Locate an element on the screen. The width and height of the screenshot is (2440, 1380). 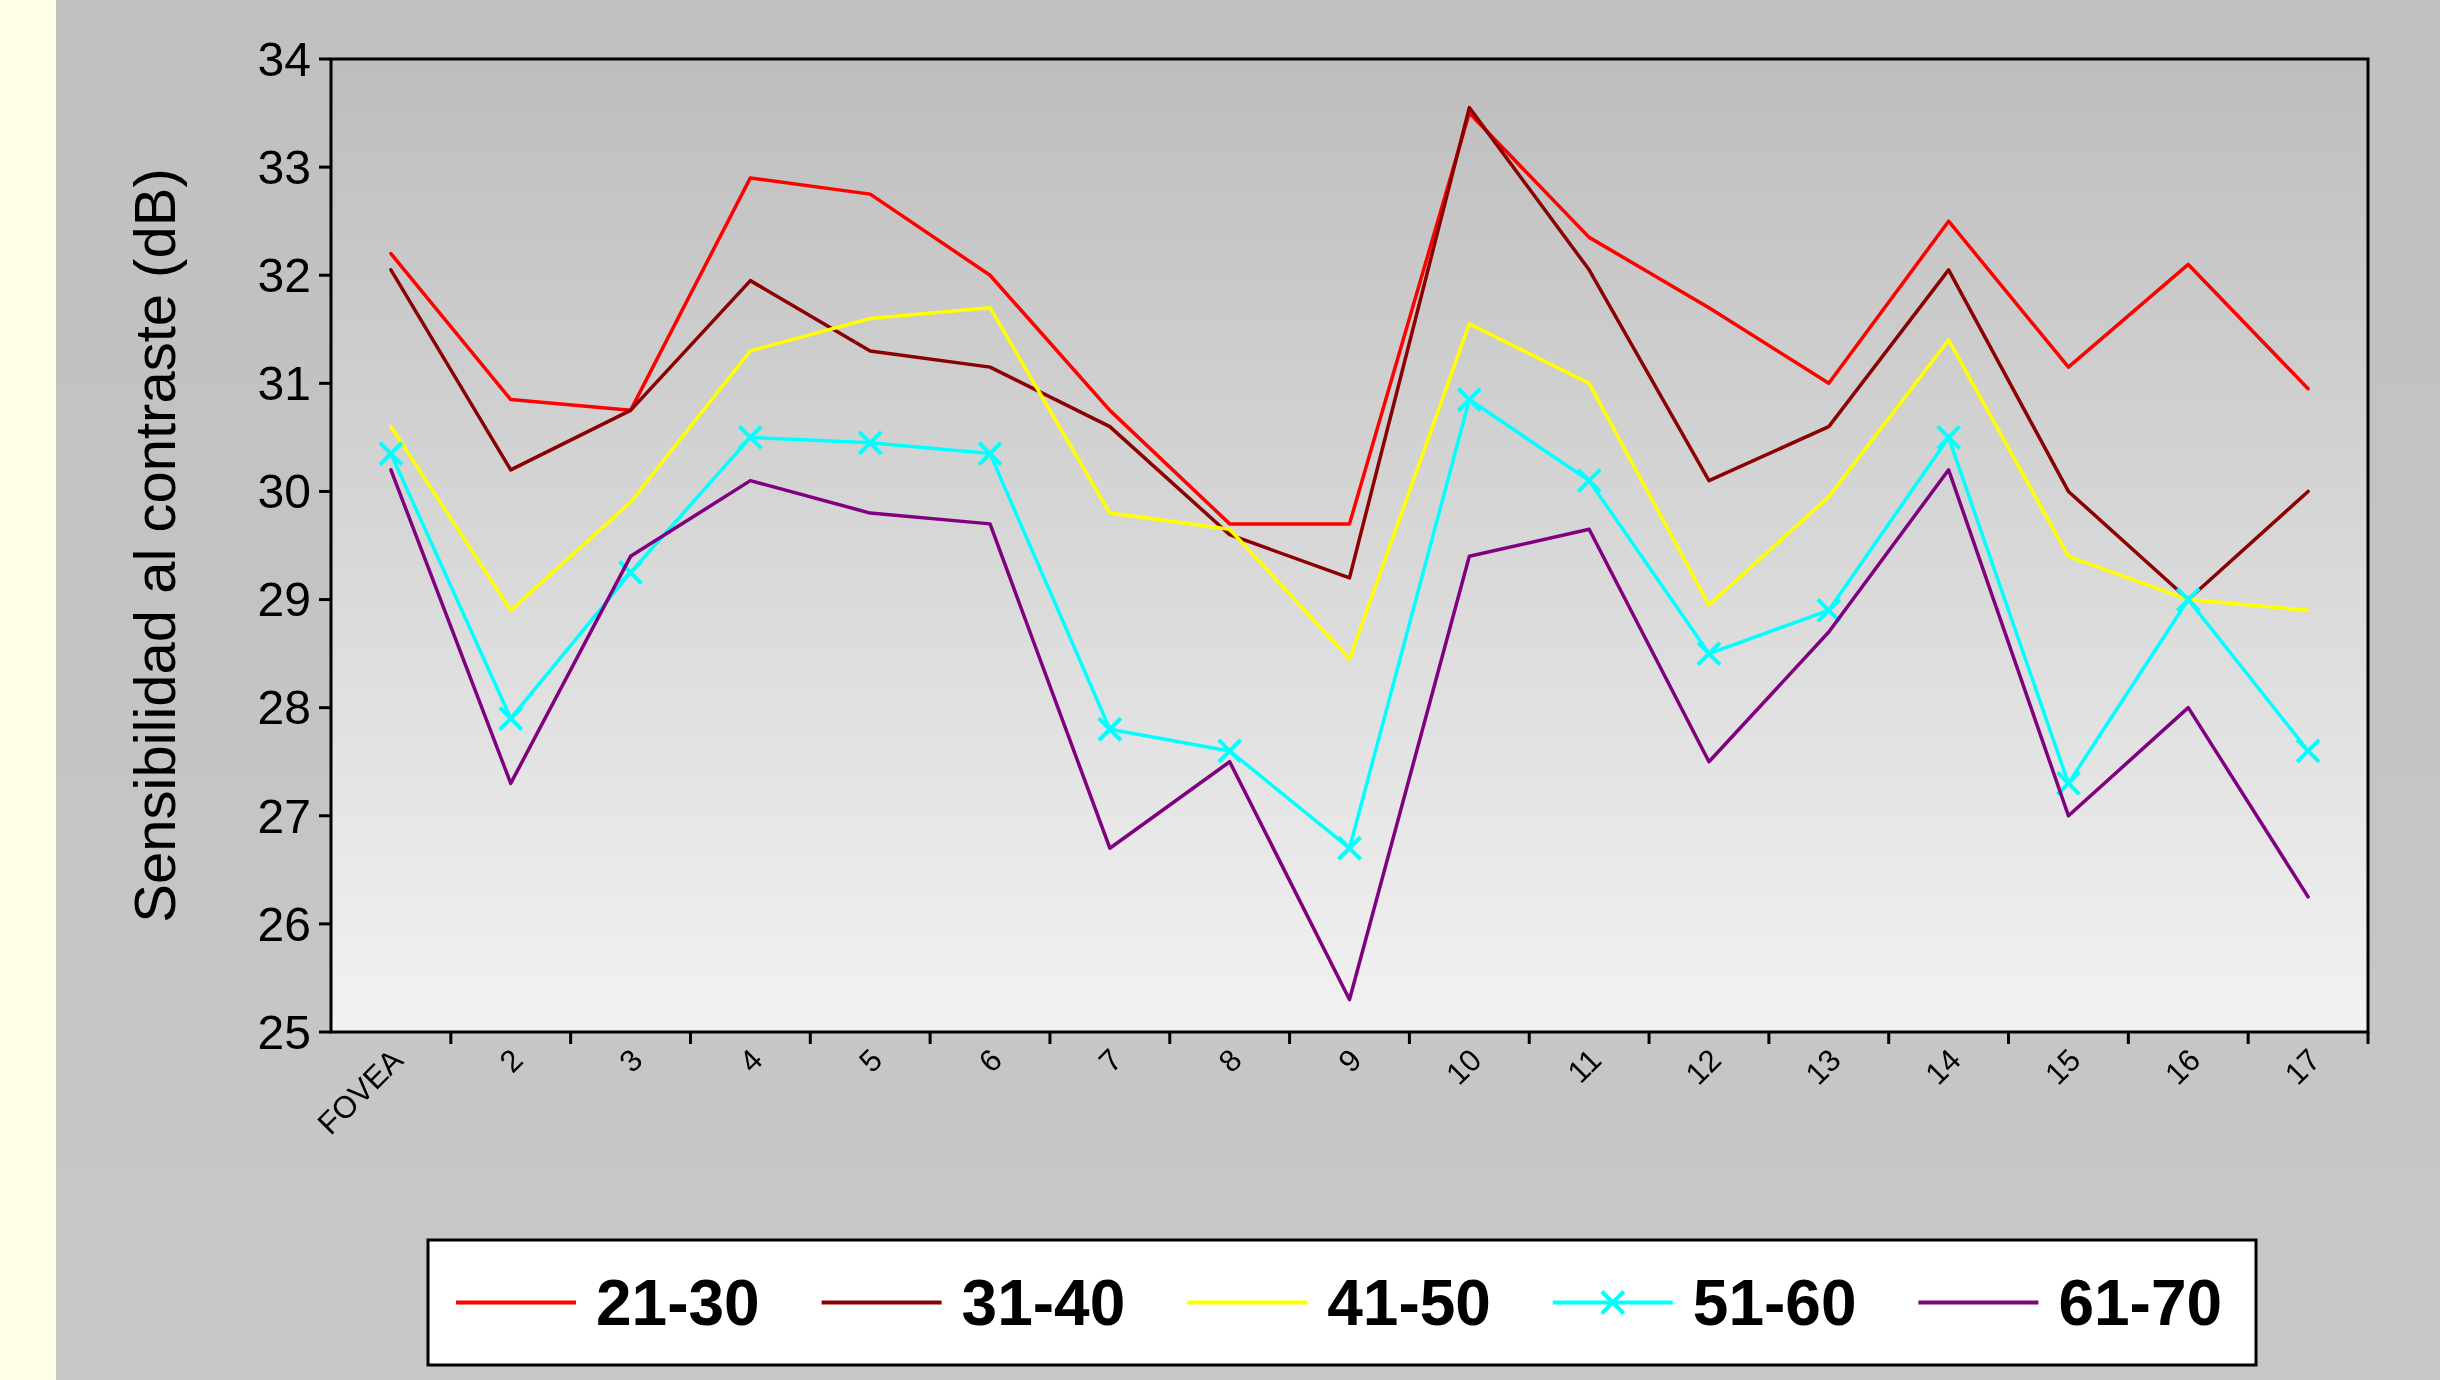
x-tick-label: 12 is located at coordinates (1703, 1067).